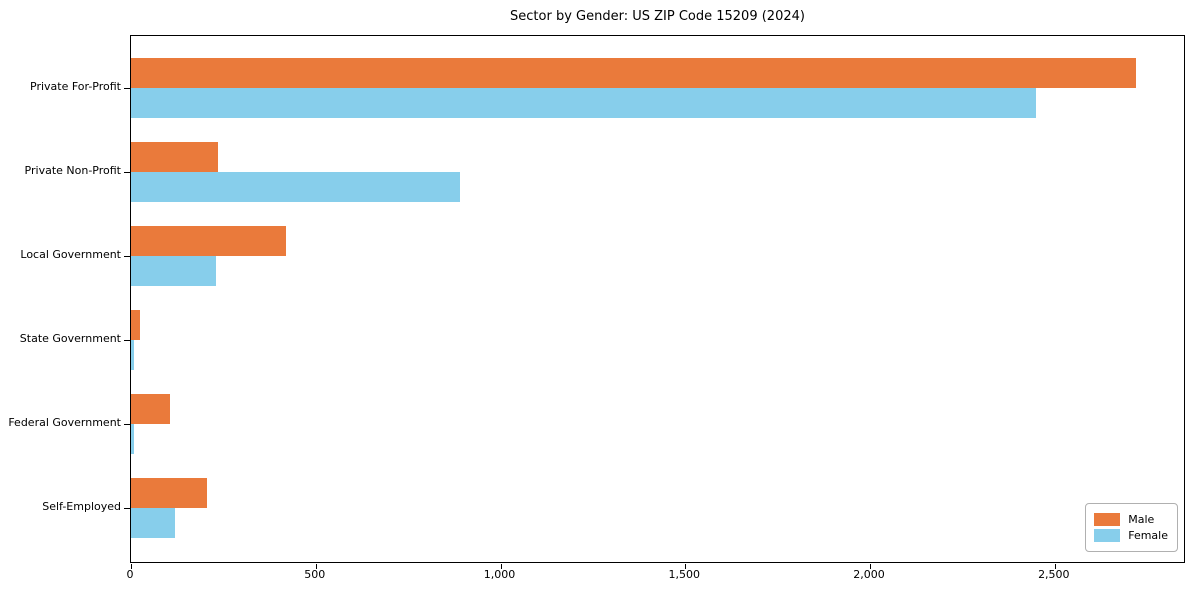  I want to click on x-label-2000: 2,000, so click(869, 574).